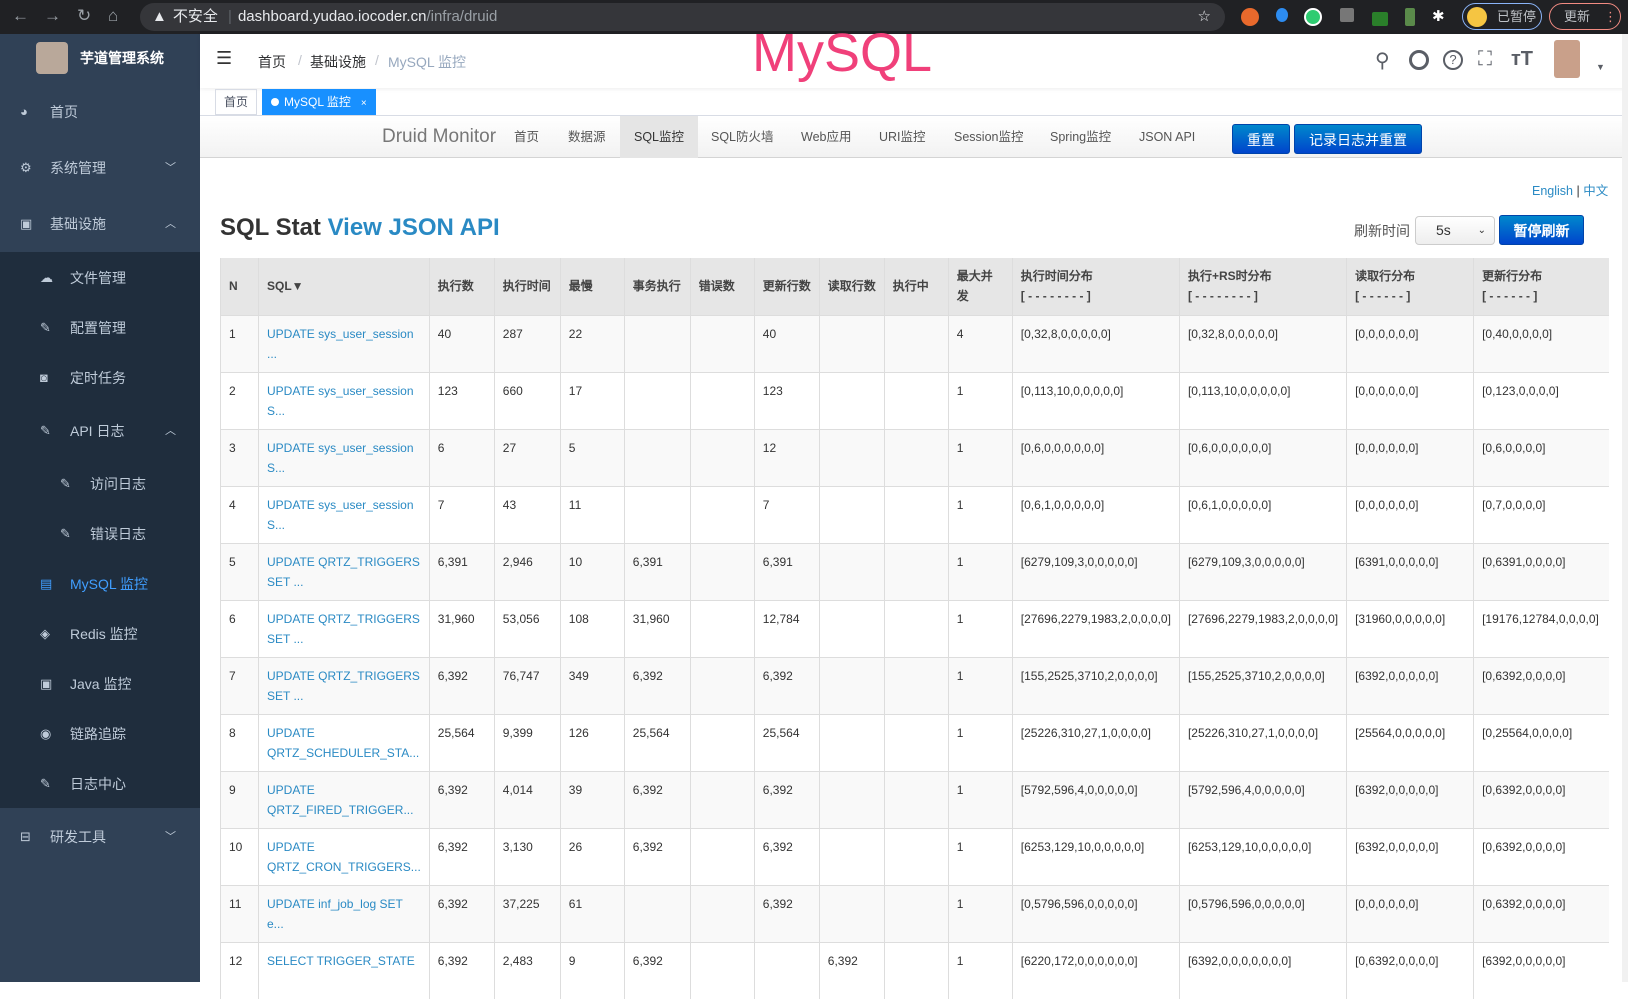  I want to click on avatar, so click(1567, 59).